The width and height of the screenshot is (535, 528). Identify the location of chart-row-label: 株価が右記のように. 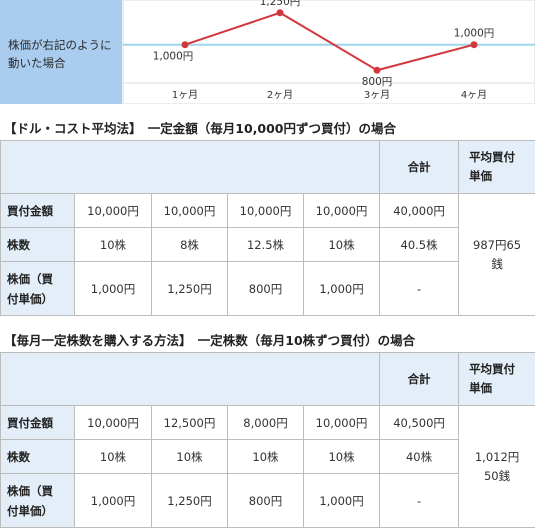
(60, 45).